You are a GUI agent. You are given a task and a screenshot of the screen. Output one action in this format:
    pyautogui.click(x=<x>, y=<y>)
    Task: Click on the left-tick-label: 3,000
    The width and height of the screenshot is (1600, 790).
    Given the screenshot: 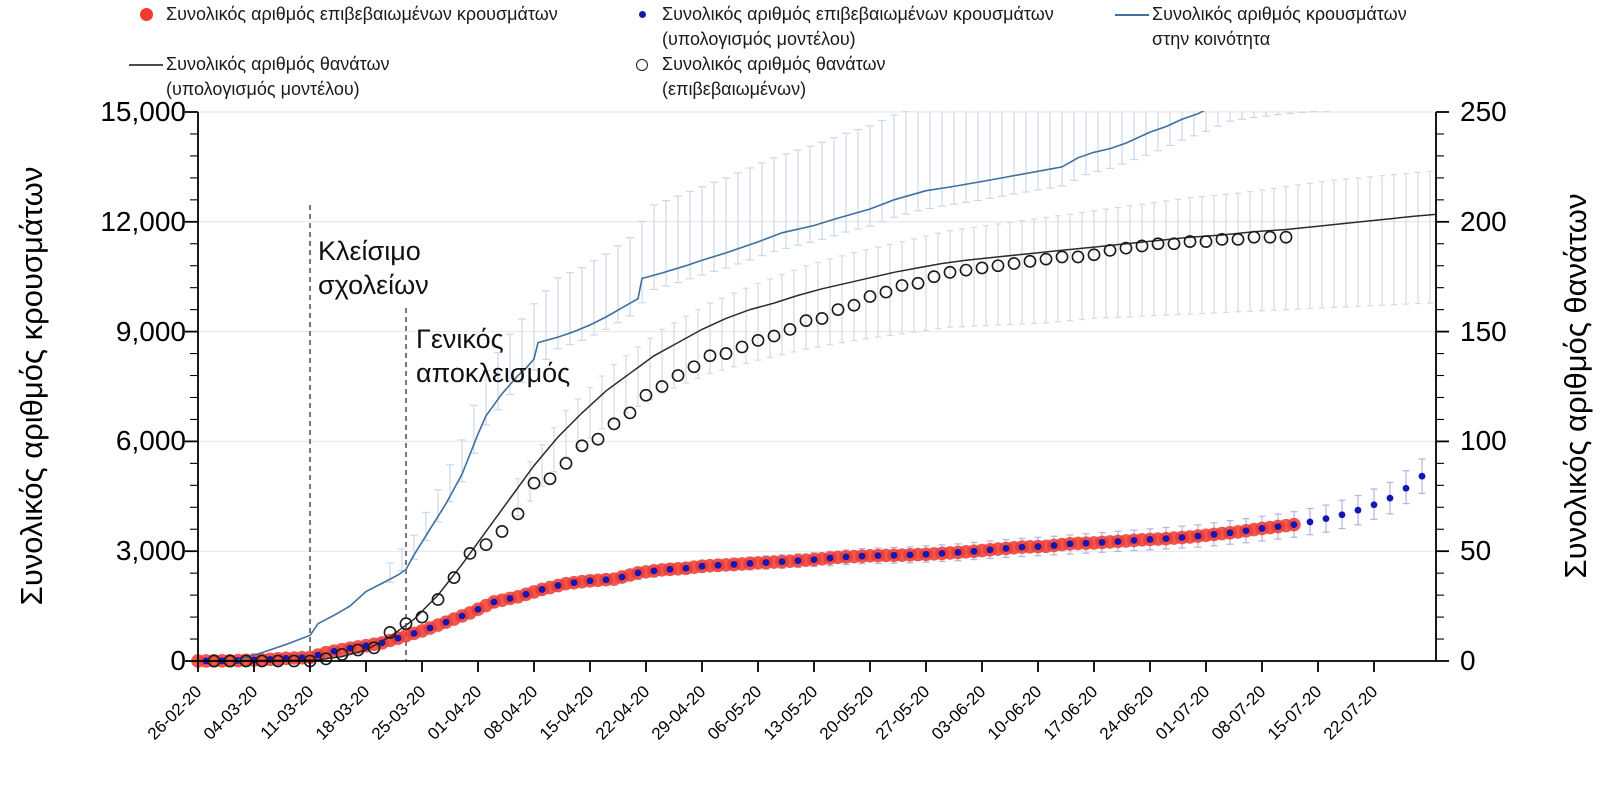 What is the action you would take?
    pyautogui.click(x=150, y=551)
    